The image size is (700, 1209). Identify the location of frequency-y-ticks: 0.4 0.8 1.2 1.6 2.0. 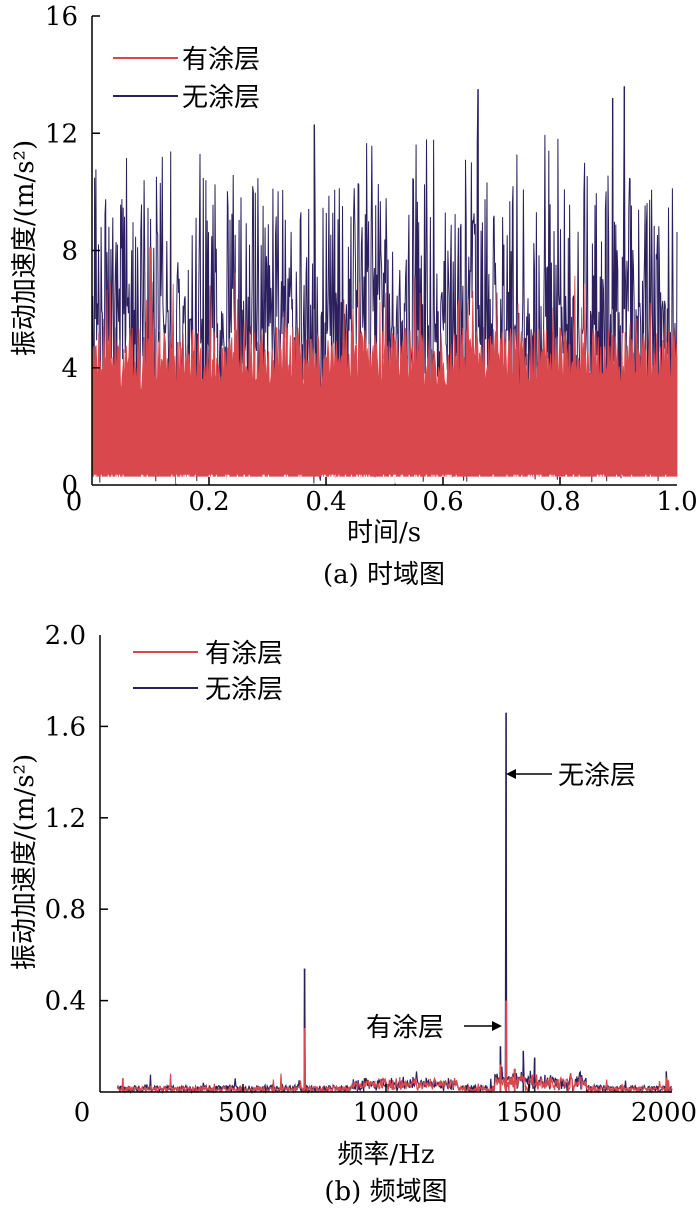
(76, 819).